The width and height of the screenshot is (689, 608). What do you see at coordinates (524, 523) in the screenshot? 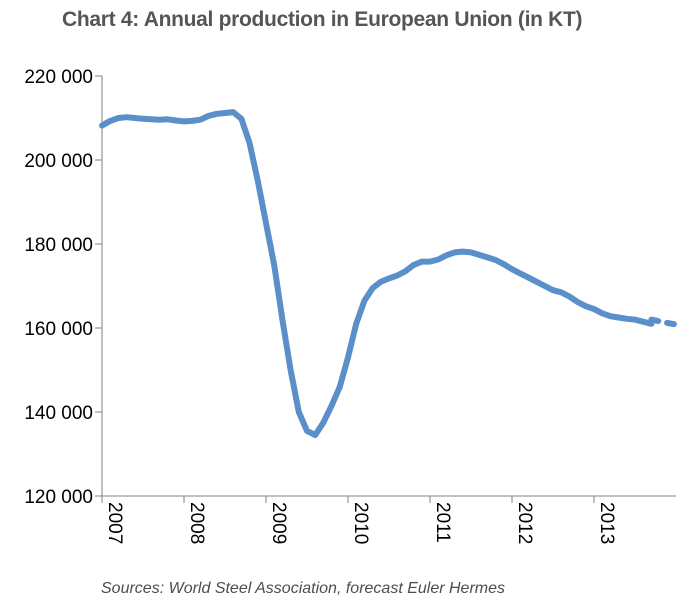
I see `x-tick-label: 2012` at bounding box center [524, 523].